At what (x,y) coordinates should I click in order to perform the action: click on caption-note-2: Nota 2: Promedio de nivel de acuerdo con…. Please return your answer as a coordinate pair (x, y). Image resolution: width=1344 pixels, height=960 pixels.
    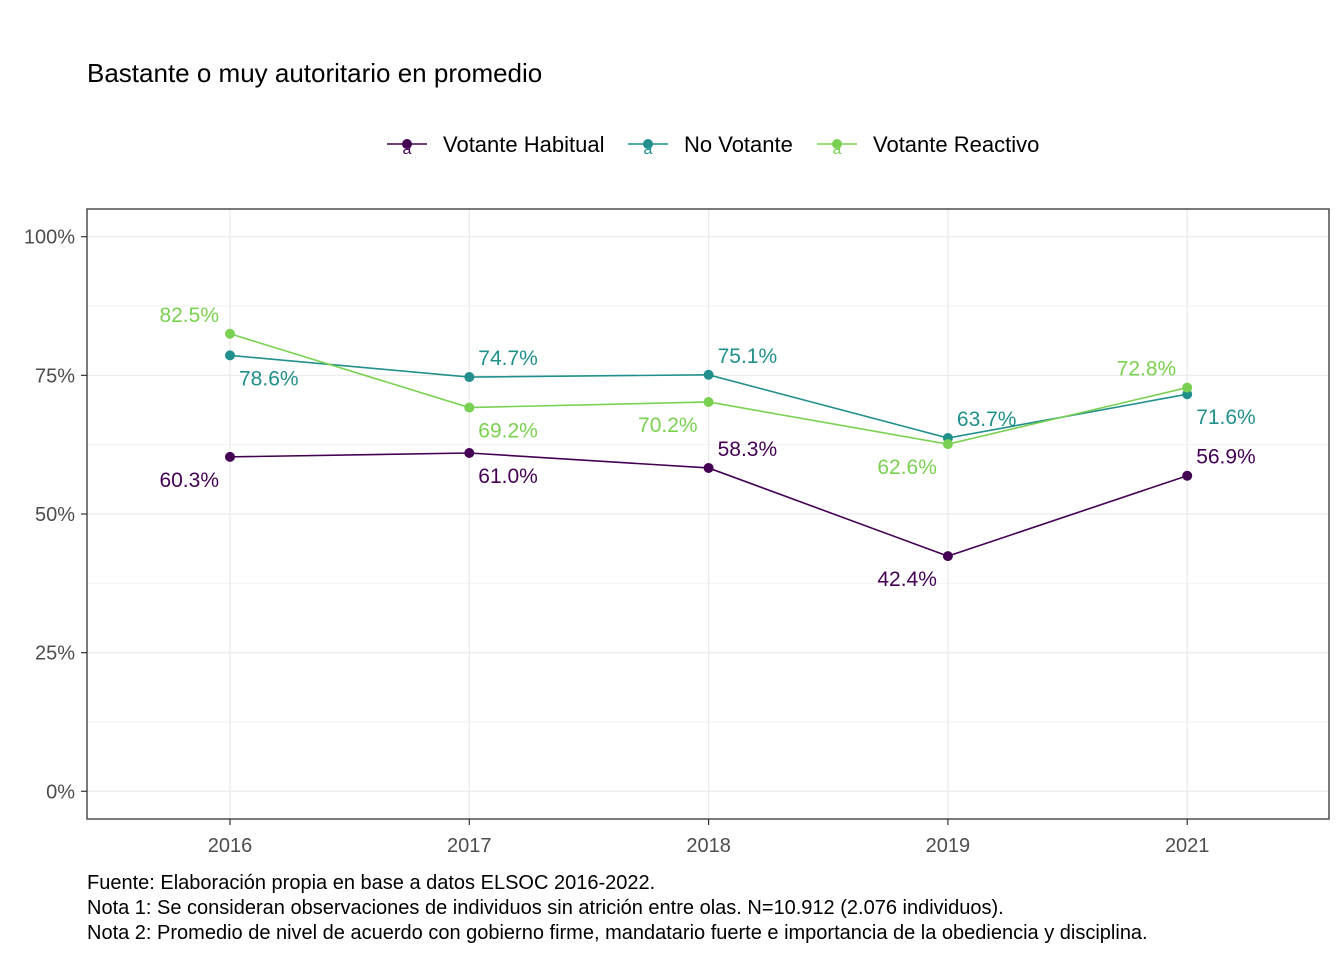
    Looking at the image, I should click on (617, 933).